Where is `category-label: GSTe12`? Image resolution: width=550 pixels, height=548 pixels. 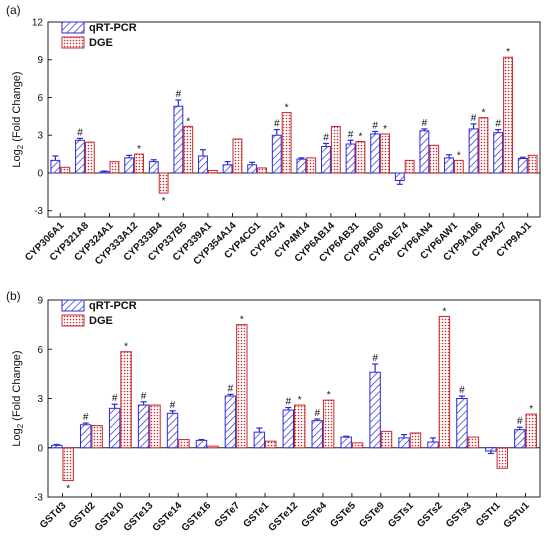
category-label: GSTe12 is located at coordinates (284, 517).